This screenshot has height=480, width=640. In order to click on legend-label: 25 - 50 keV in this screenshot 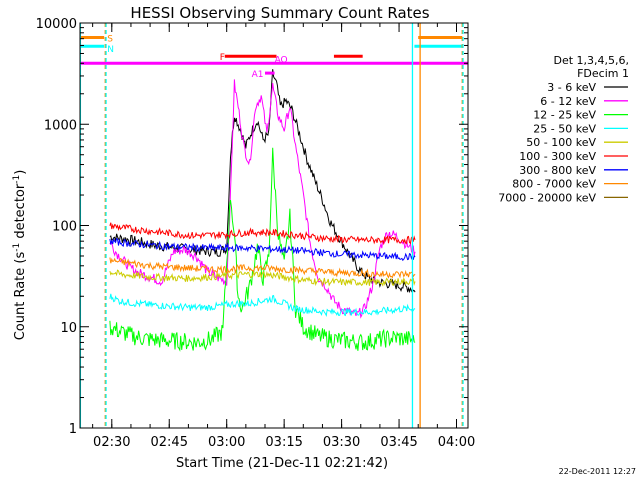, I will do `click(564, 128)`.